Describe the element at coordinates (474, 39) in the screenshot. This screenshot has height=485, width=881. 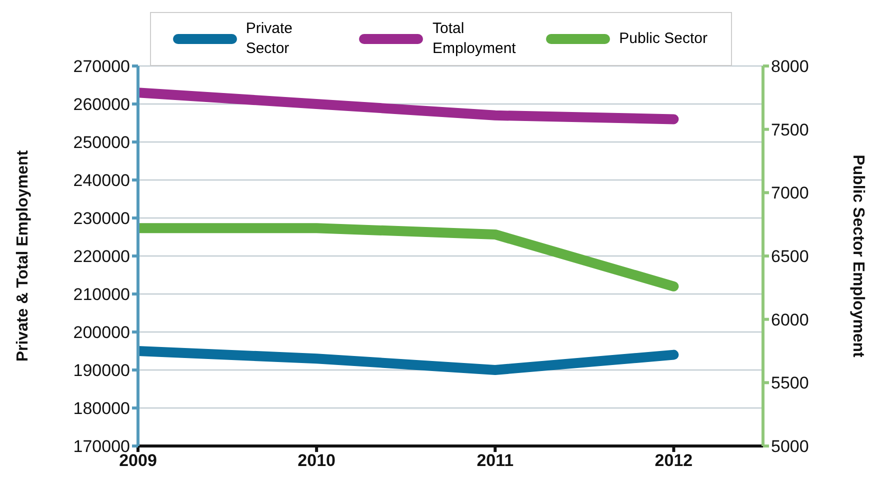
I see `legend-label: Total Employment` at that location.